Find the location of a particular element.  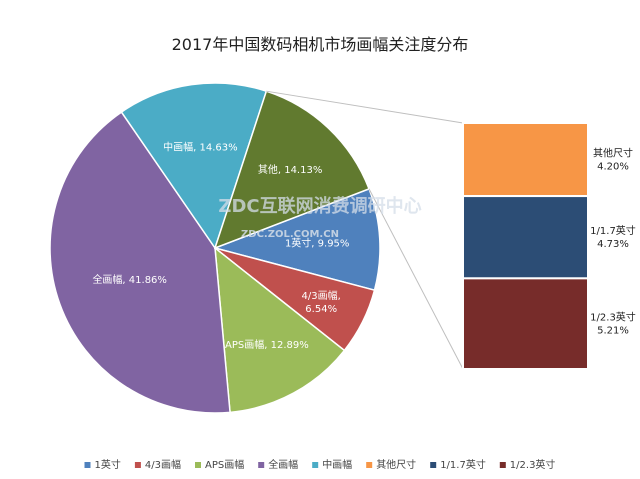

connector-bottom is located at coordinates (416, 279).